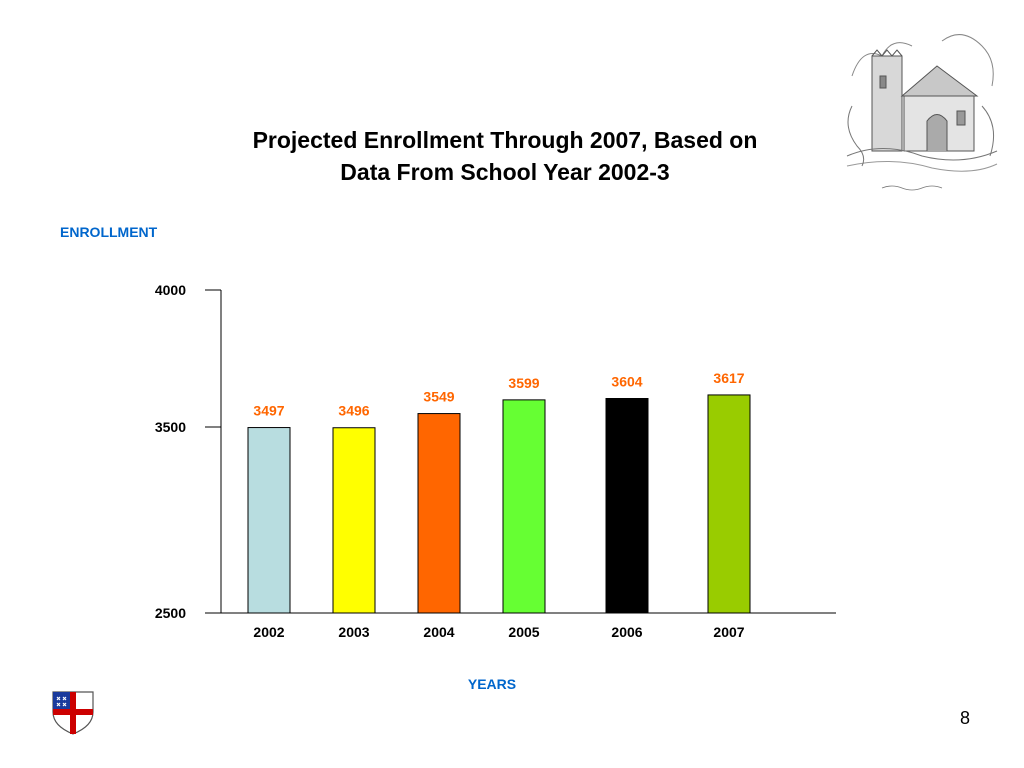 Image resolution: width=1024 pixels, height=768 pixels. What do you see at coordinates (523, 632) in the screenshot?
I see `x-tick-label: 2005` at bounding box center [523, 632].